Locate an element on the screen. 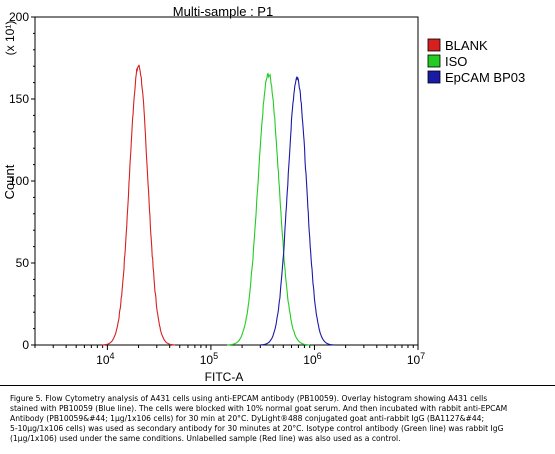 This screenshot has width=555, height=454. y-tick-label: 0 is located at coordinates (25, 345).